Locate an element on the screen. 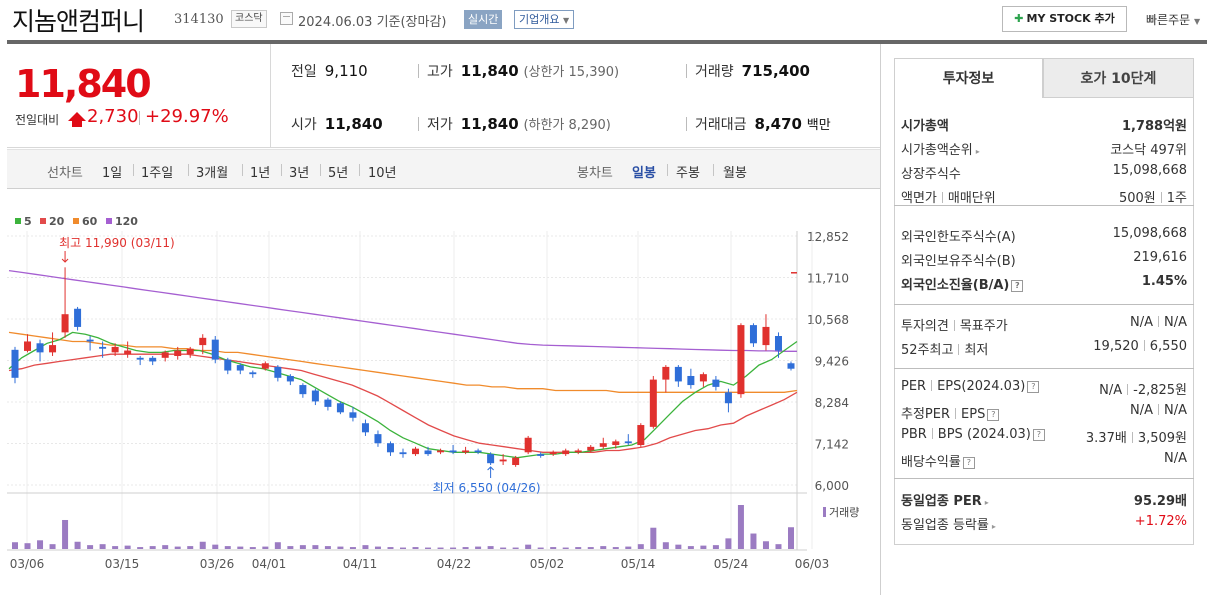 The image size is (1210, 595). info-row: 액면가 매매단위 500원 1주 is located at coordinates (1044, 197).